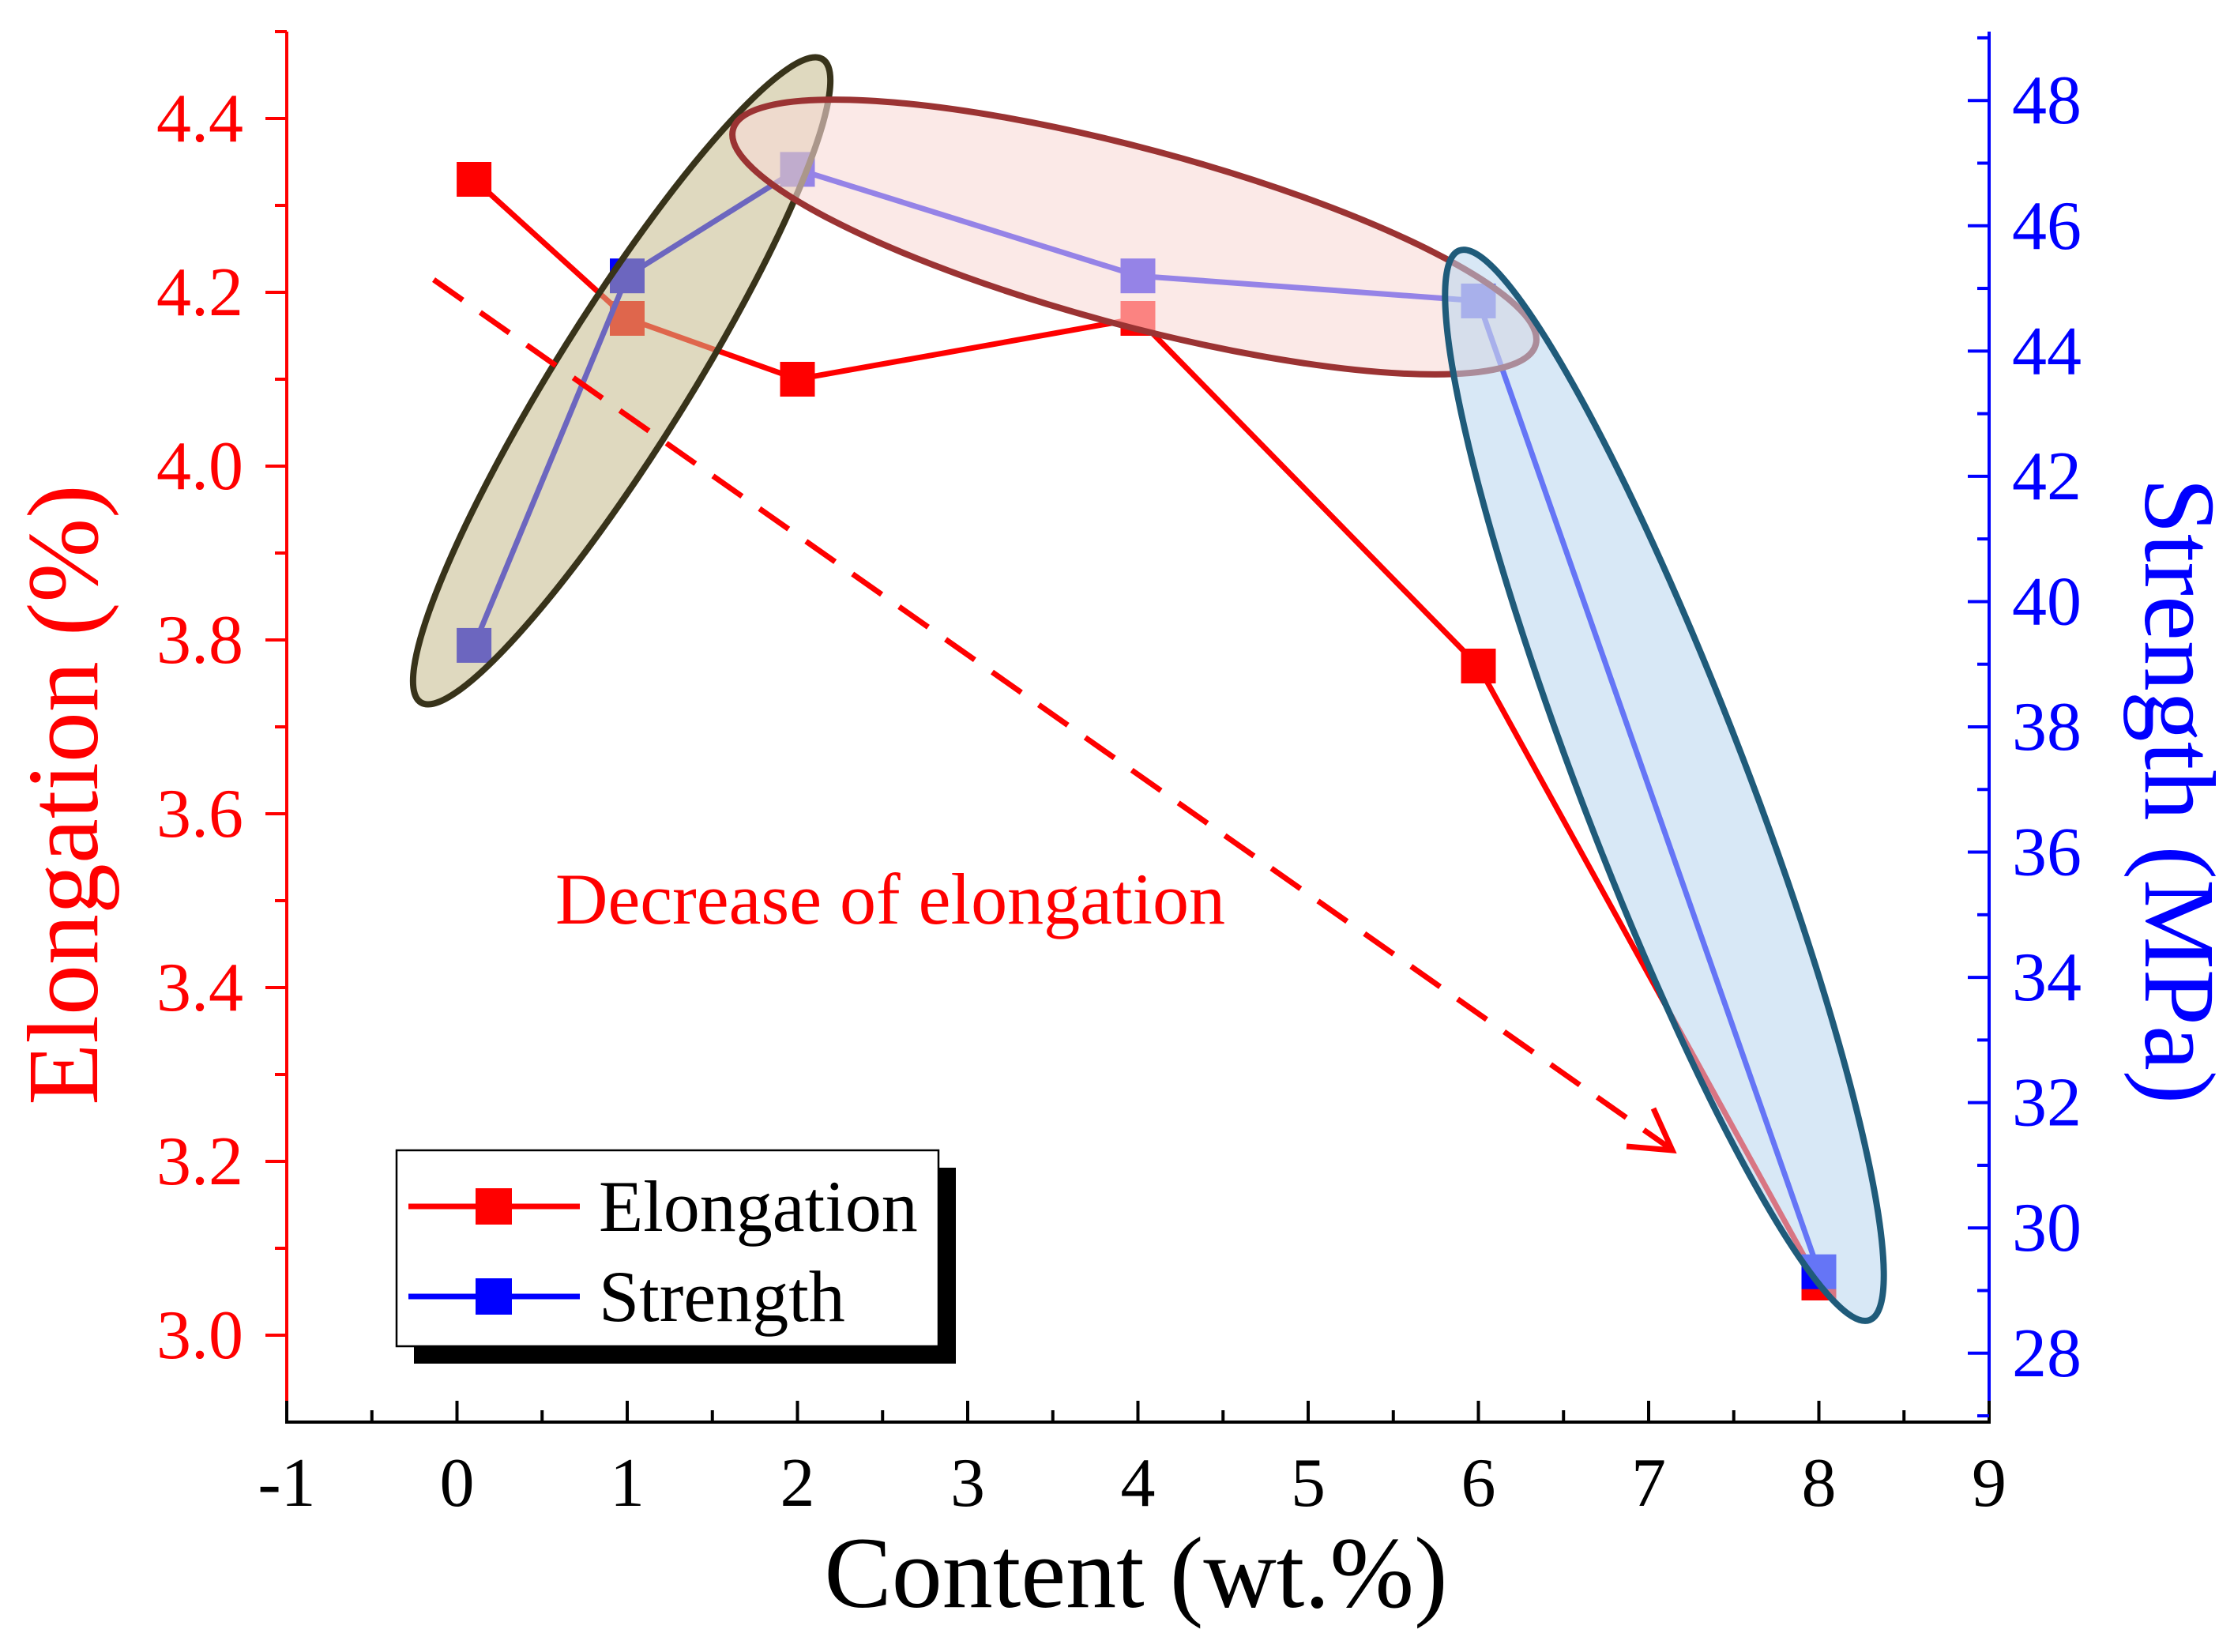 Image resolution: width=2234 pixels, height=1652 pixels. Describe the element at coordinates (199, 119) in the screenshot. I see `left-y-tick-label: 4.4` at that location.